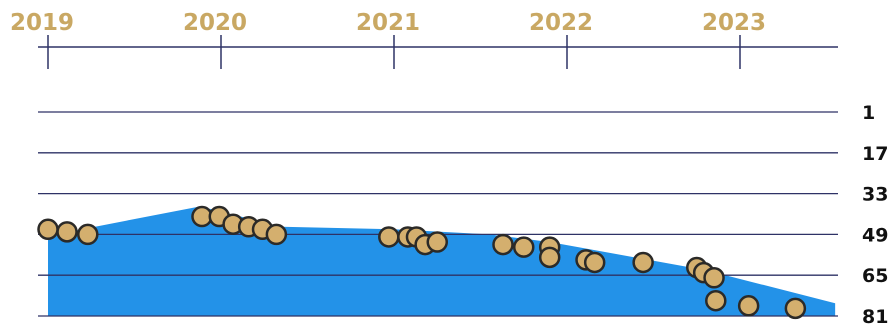  Describe the element at coordinates (438, 52) in the screenshot. I see `year-axis` at that location.